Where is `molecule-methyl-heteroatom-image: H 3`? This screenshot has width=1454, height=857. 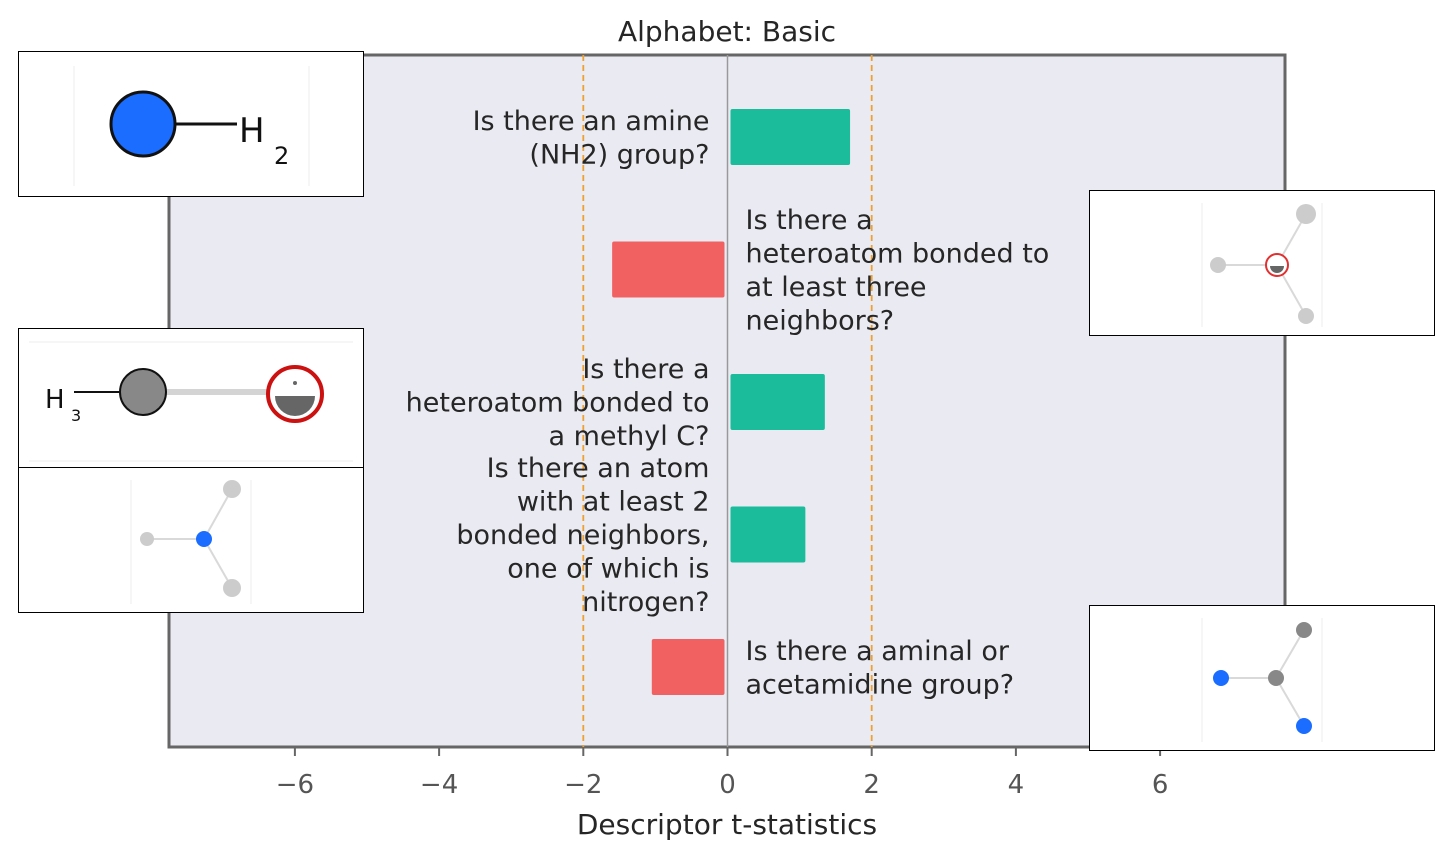
molecule-methyl-heteroatom-image: H 3 is located at coordinates (191, 401).